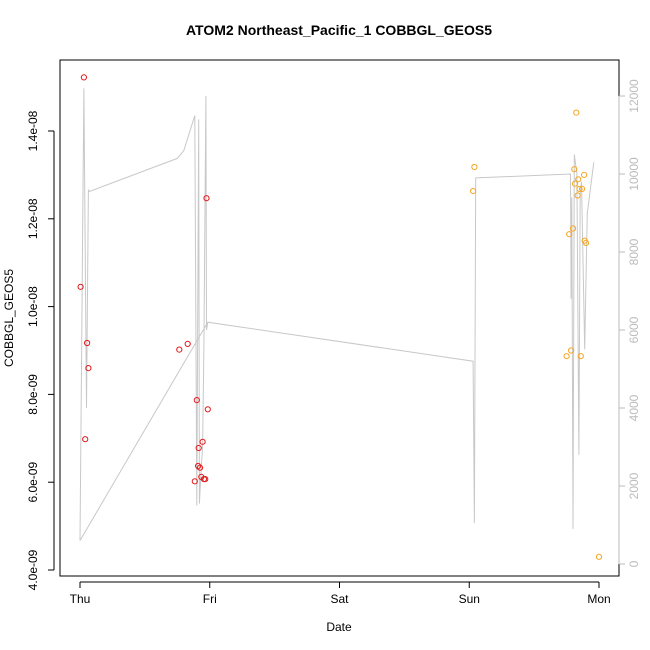  Describe the element at coordinates (469, 599) in the screenshot. I see `x-tick-label: Sun` at that location.